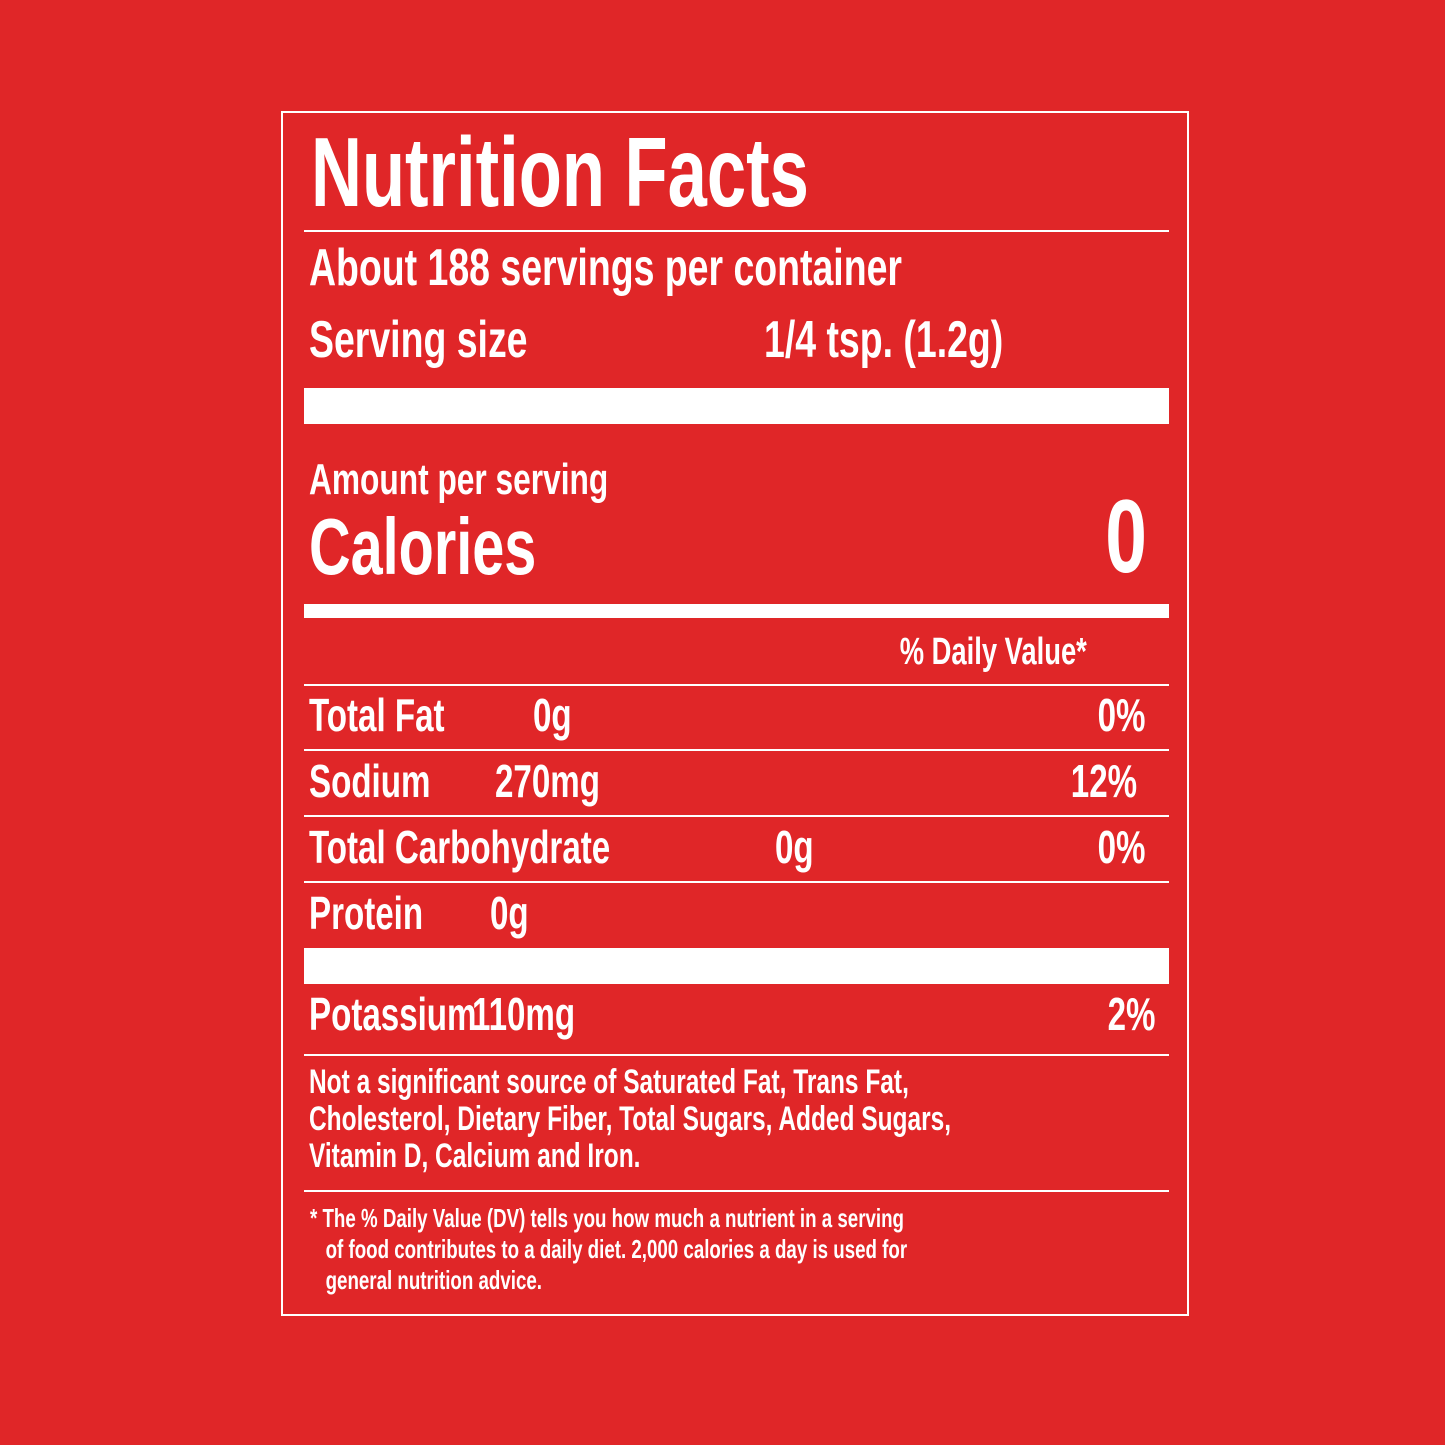  I want to click on nutrient-amount-total-fat: 0g, so click(552, 715).